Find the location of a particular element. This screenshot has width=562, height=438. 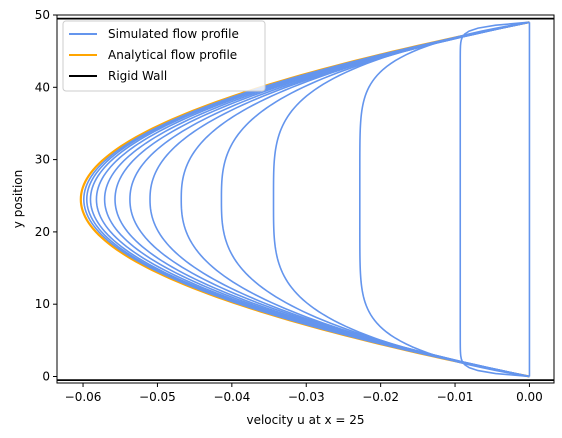

x-tick-label: −0.05 is located at coordinates (157, 397).